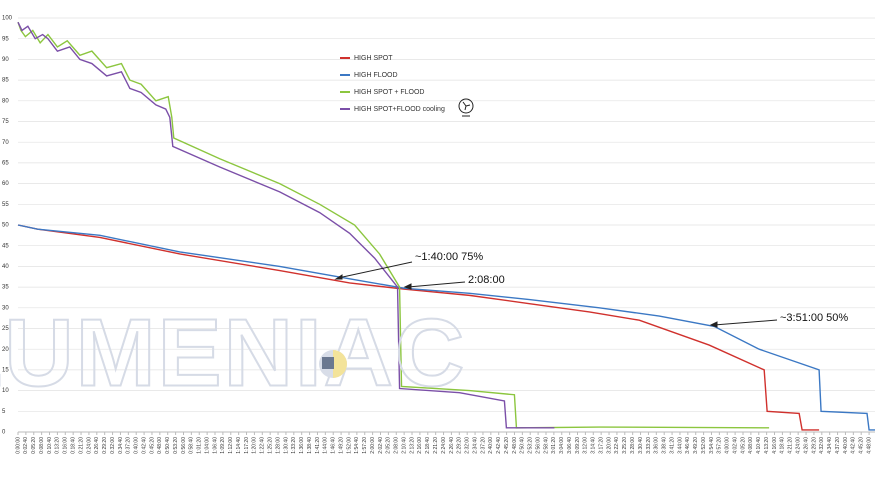  What do you see at coordinates (5, 184) in the screenshot?
I see `y-tick-label: 60` at bounding box center [5, 184].